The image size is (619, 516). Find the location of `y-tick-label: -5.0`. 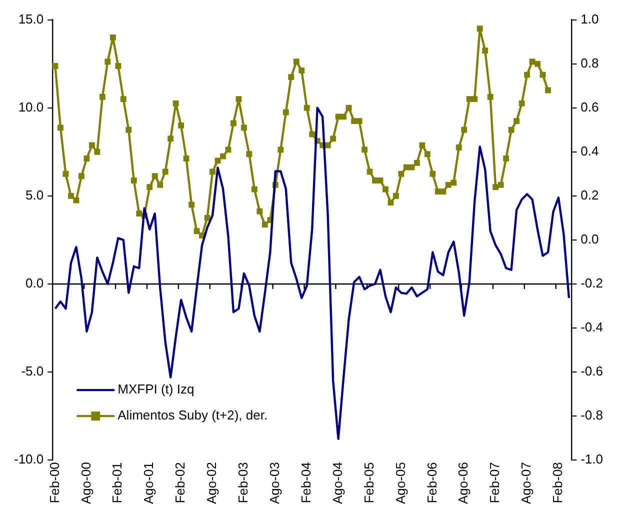

y-tick-label: -5.0 is located at coordinates (32, 371).